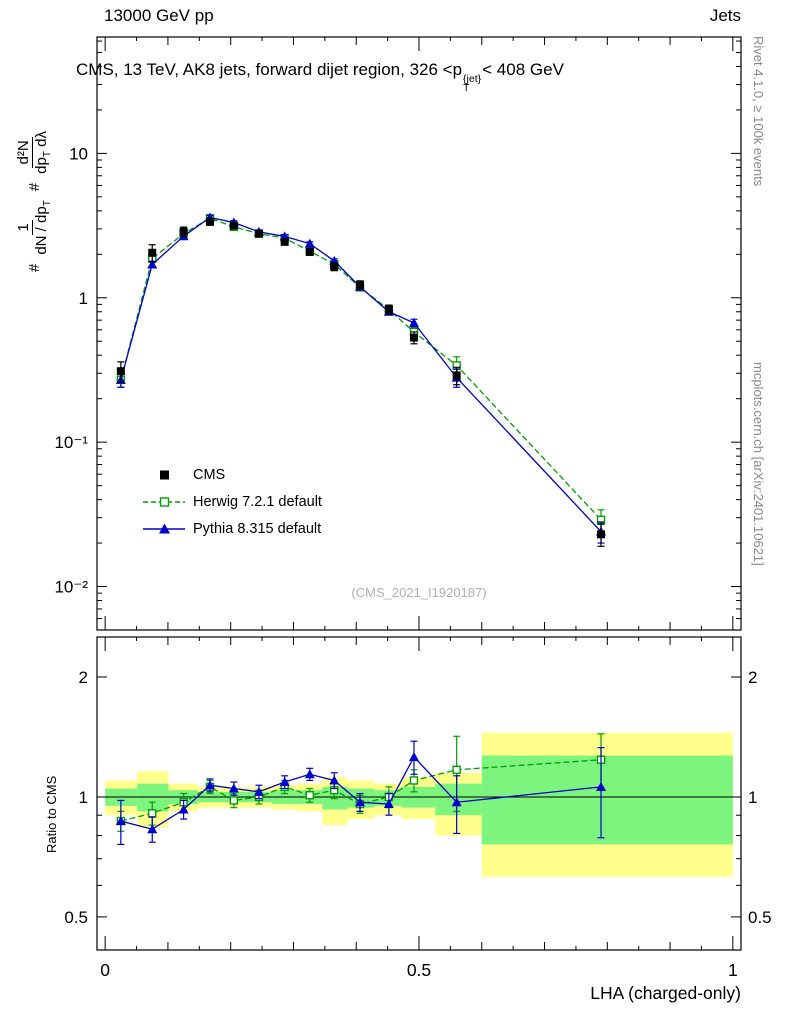 This screenshot has height=1024, width=786. I want to click on legend-item-herwig: Herwig 7.2.1 default, so click(231, 501).